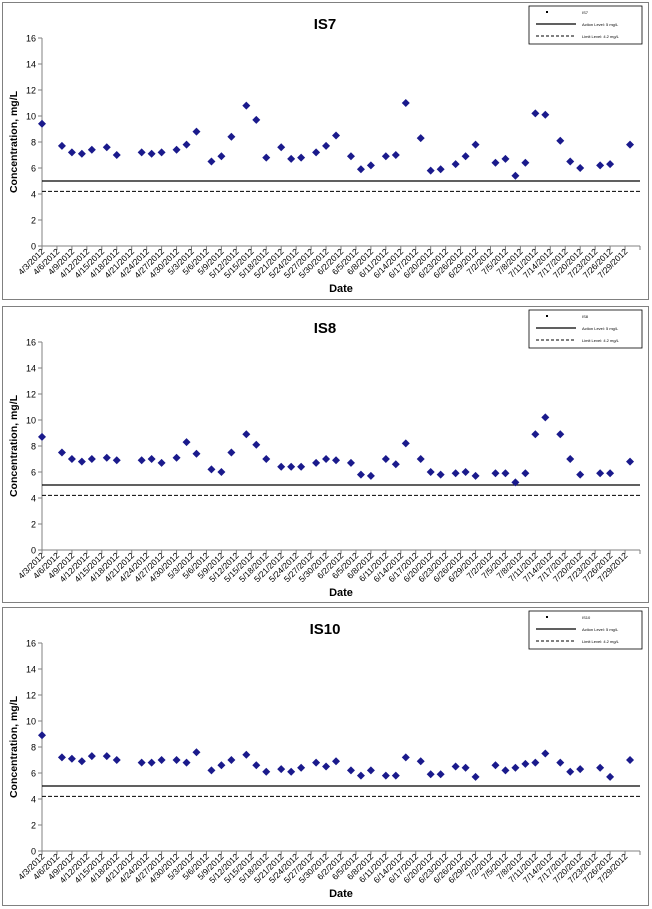  What do you see at coordinates (33, 447) in the screenshot?
I see `y-tick-label: 8` at bounding box center [33, 447].